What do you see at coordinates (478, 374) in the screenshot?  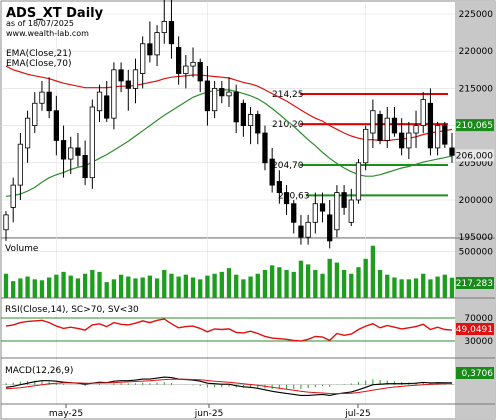 I see `macd-badge-text: 0,3706` at bounding box center [478, 374].